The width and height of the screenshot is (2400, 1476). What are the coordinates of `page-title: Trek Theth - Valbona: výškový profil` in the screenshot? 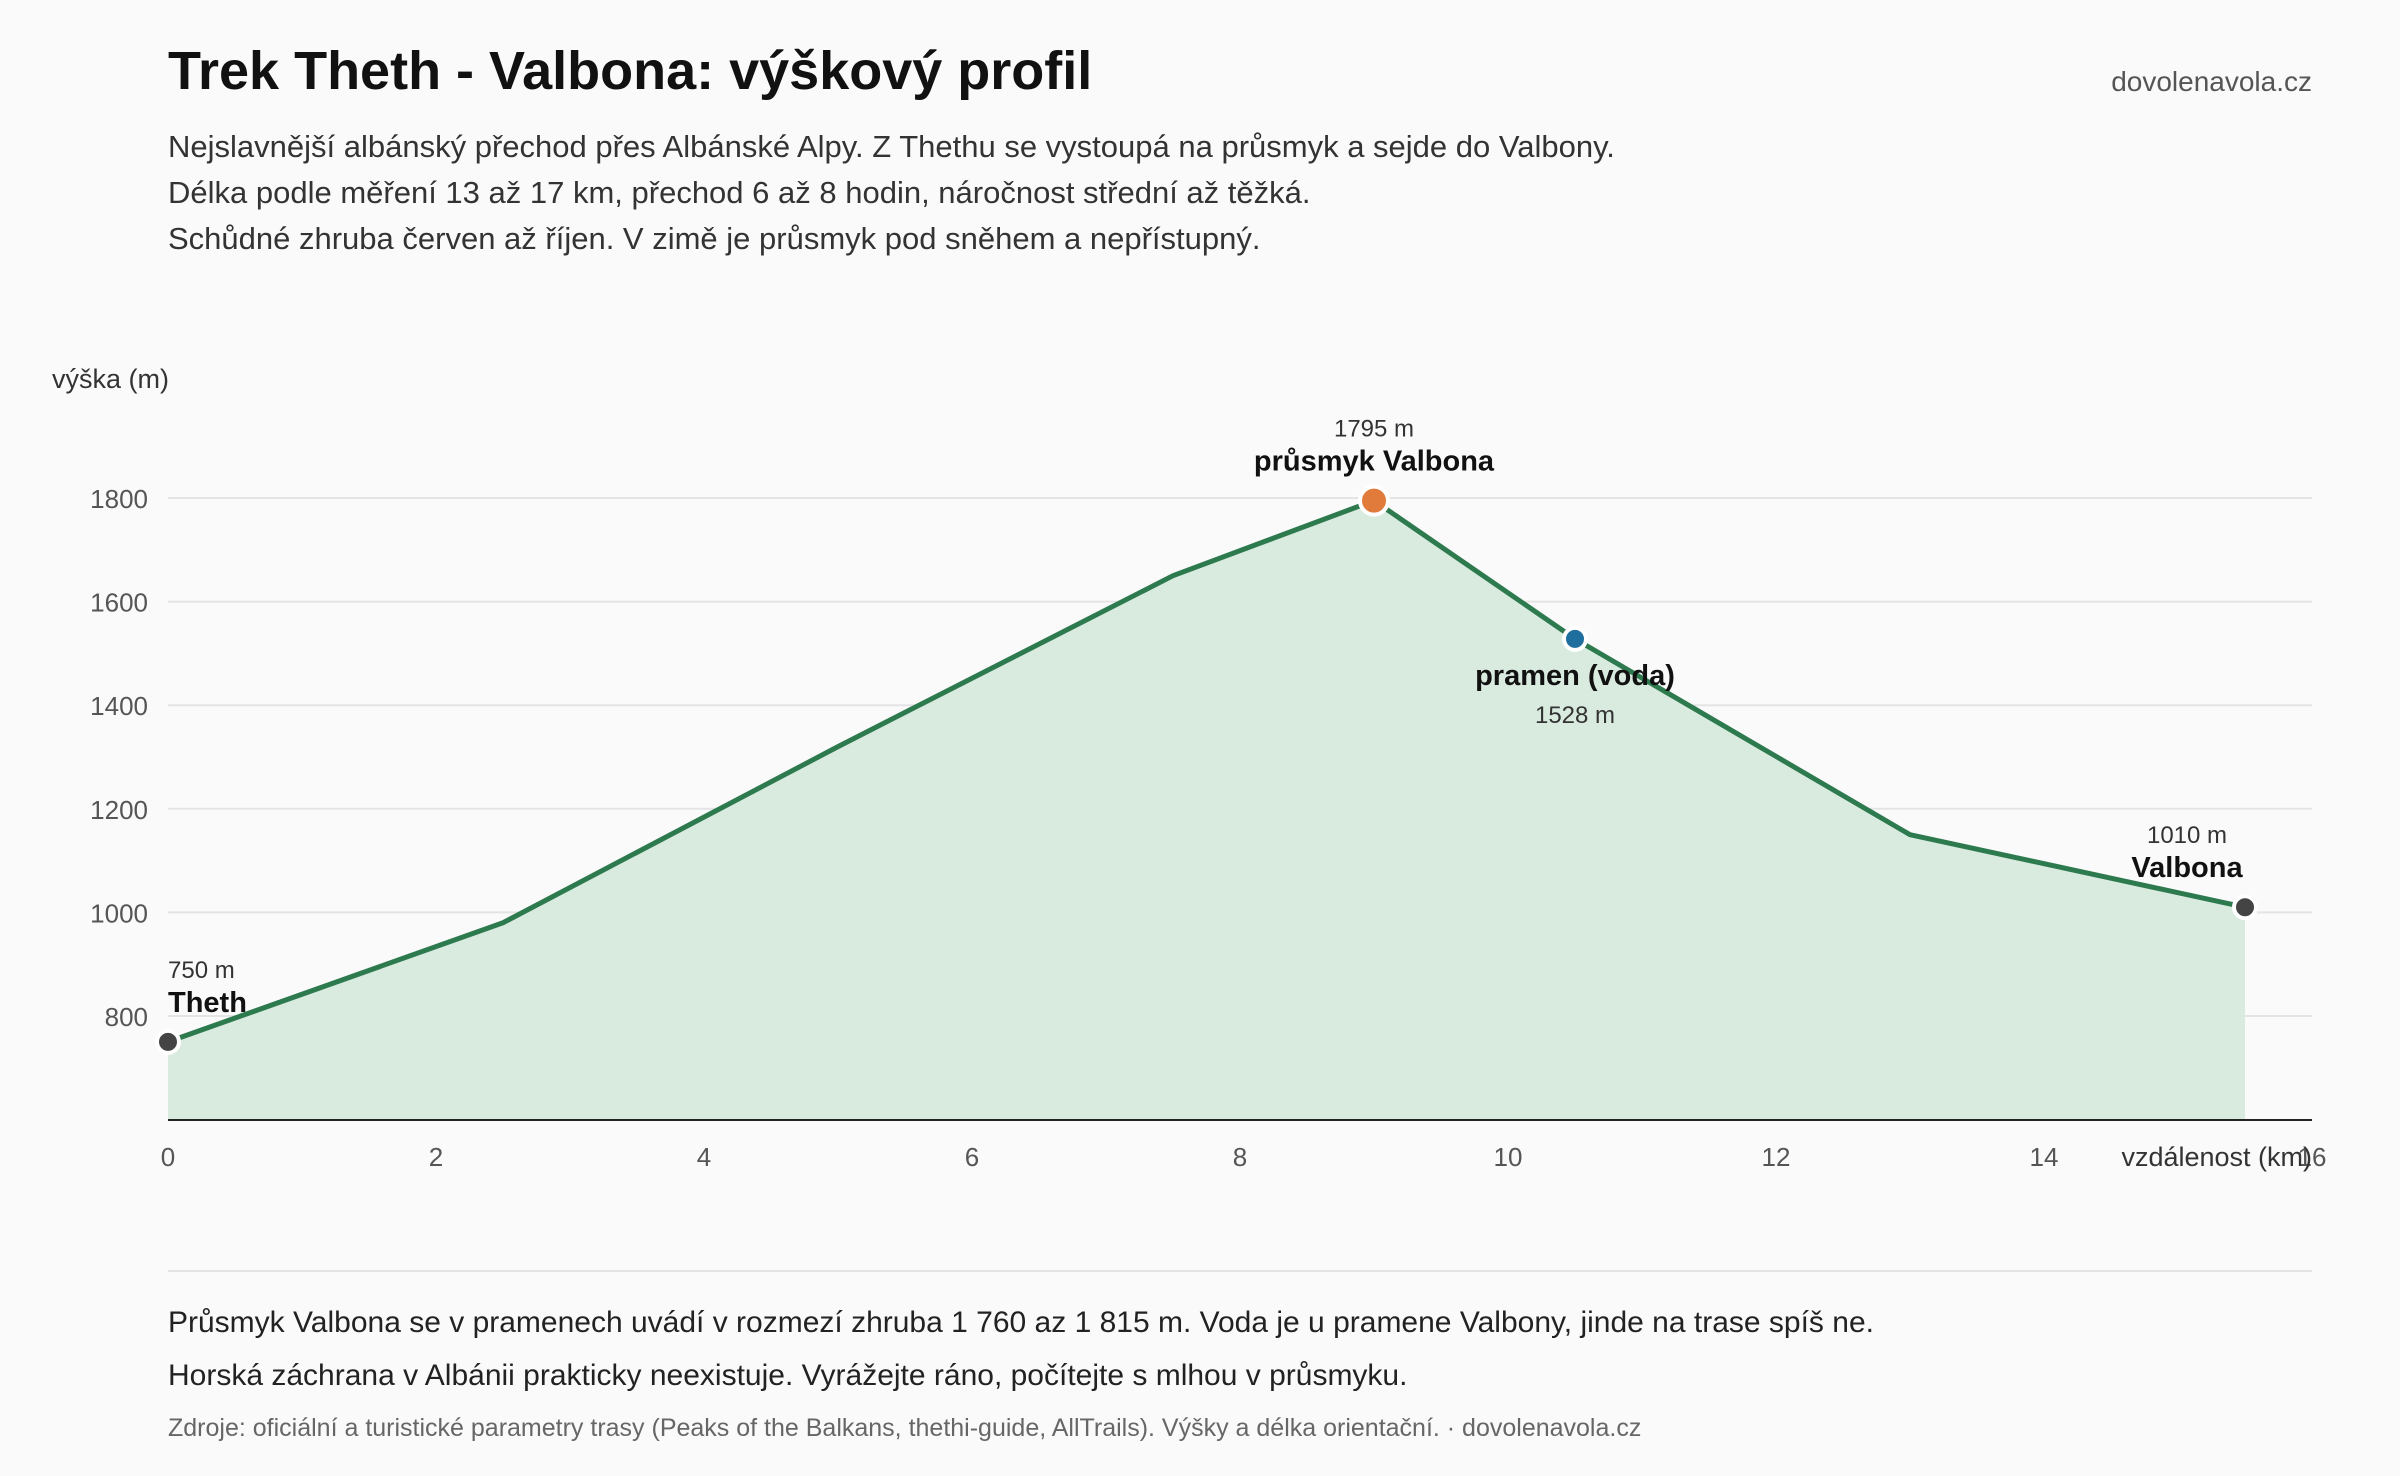 It's located at (630, 71).